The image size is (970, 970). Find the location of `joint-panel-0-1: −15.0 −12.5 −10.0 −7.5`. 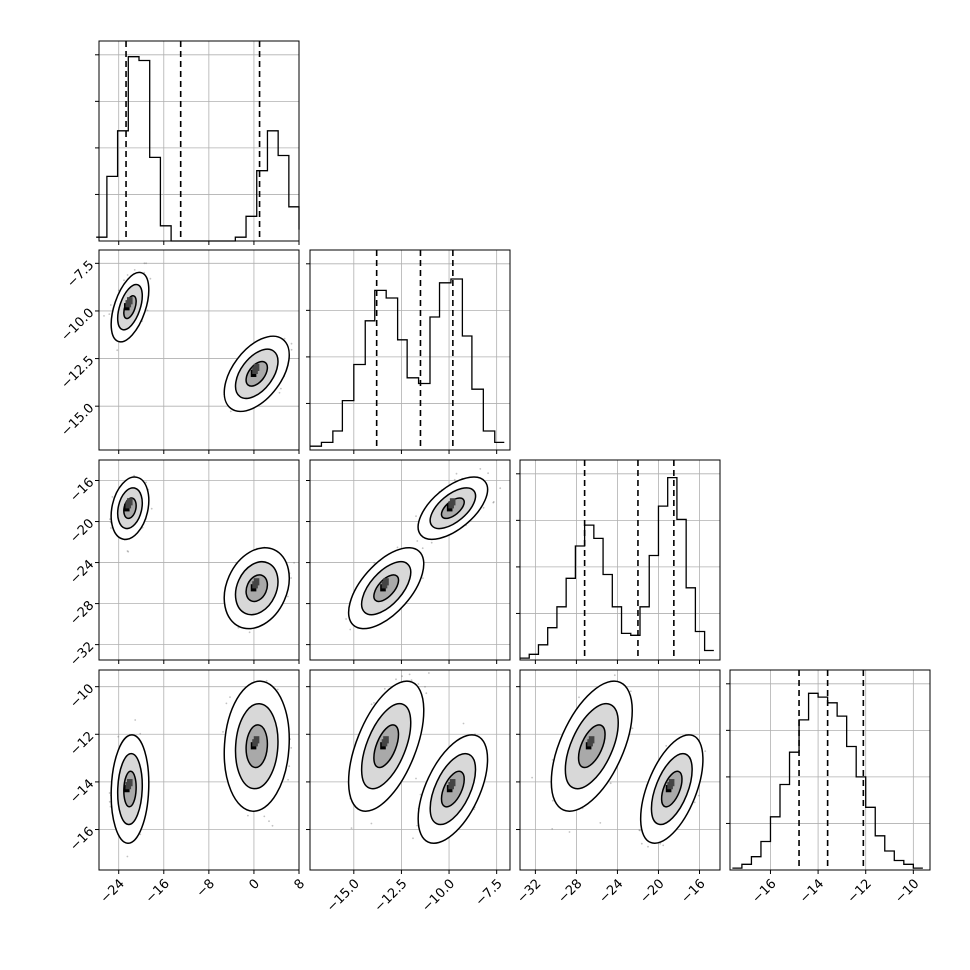

joint-panel-0-1: −15.0 −12.5 −10.0 −7.5 is located at coordinates (179, 351).